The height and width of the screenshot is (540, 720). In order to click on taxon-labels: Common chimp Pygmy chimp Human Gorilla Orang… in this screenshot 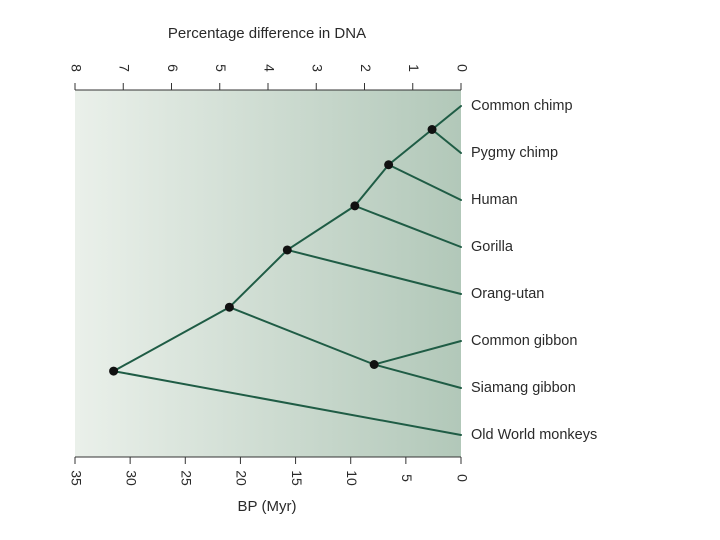, I will do `click(534, 270)`.